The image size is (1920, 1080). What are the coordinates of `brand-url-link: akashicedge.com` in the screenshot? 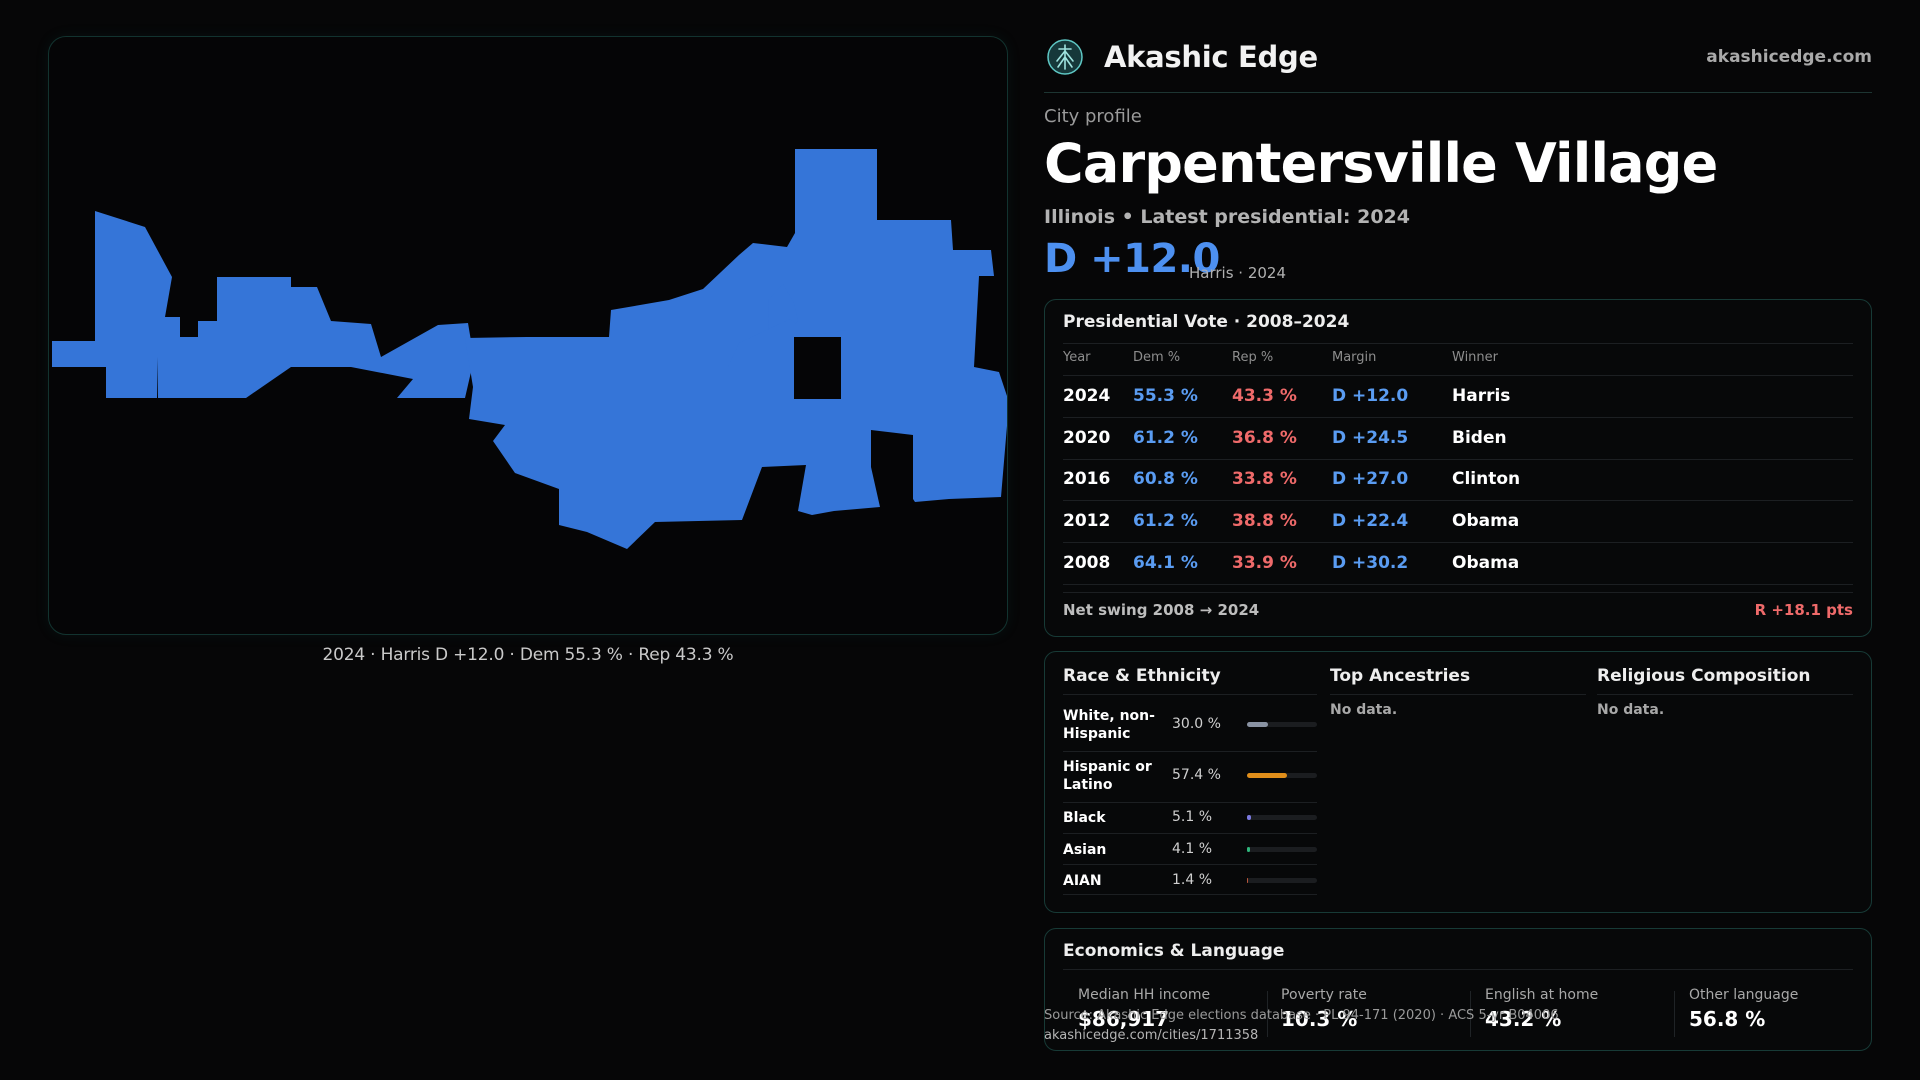 It's located at (1789, 57).